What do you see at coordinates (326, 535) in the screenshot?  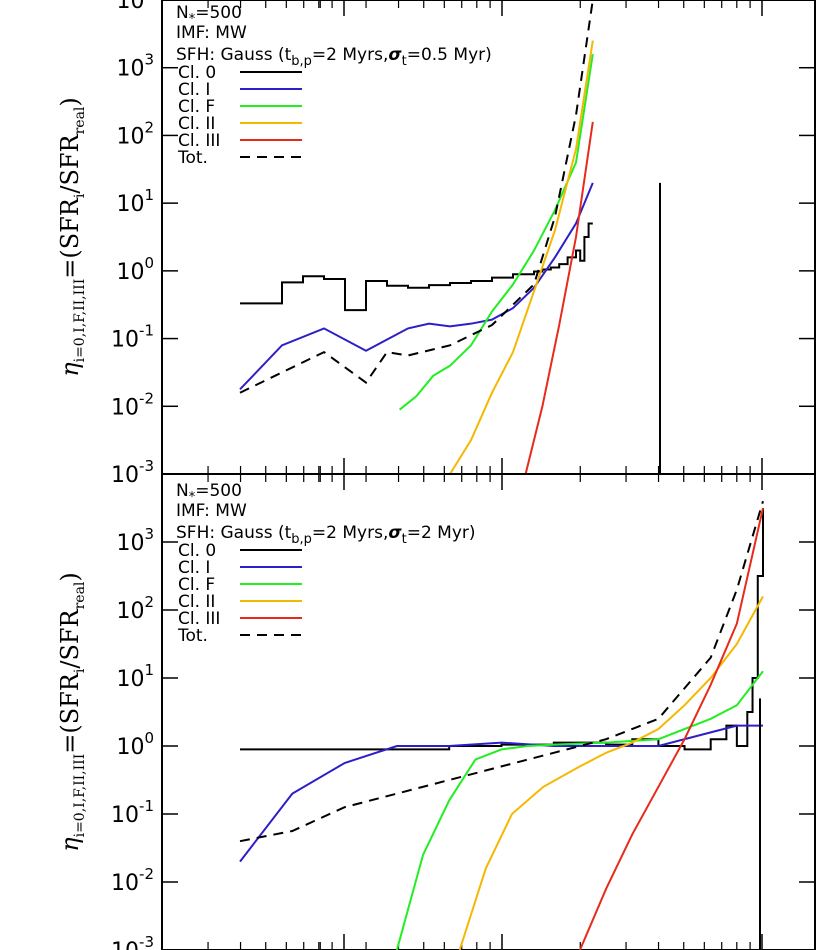 I see `annotation-sfh: SFH: Gauss (tb,p=2 Myrs,σt=2 Myr)` at bounding box center [326, 535].